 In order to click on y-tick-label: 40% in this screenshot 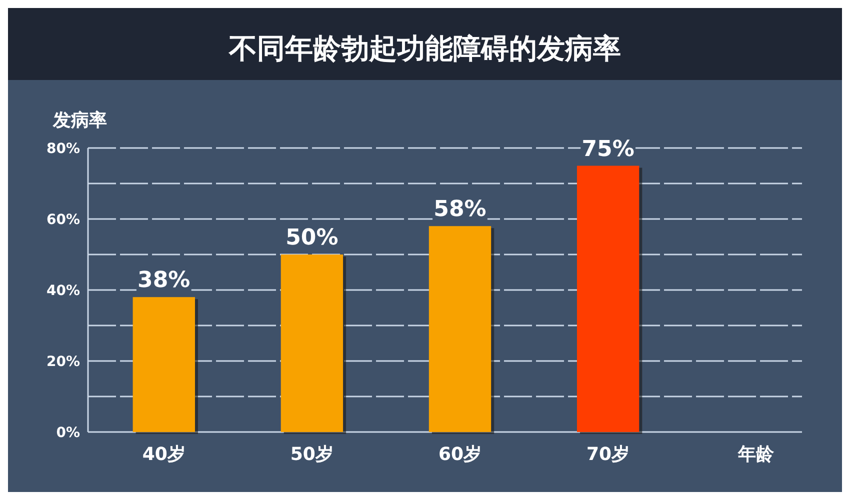, I will do `click(63, 290)`.